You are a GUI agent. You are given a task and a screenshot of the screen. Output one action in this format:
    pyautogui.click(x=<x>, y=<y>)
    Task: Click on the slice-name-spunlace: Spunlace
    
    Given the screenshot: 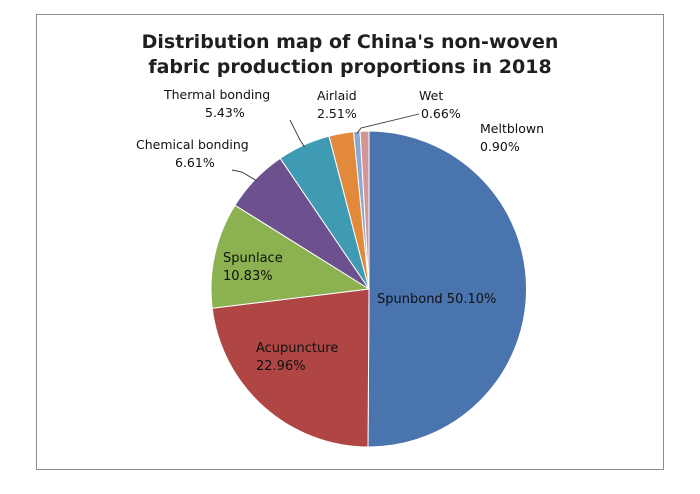 What is the action you would take?
    pyautogui.click(x=253, y=258)
    